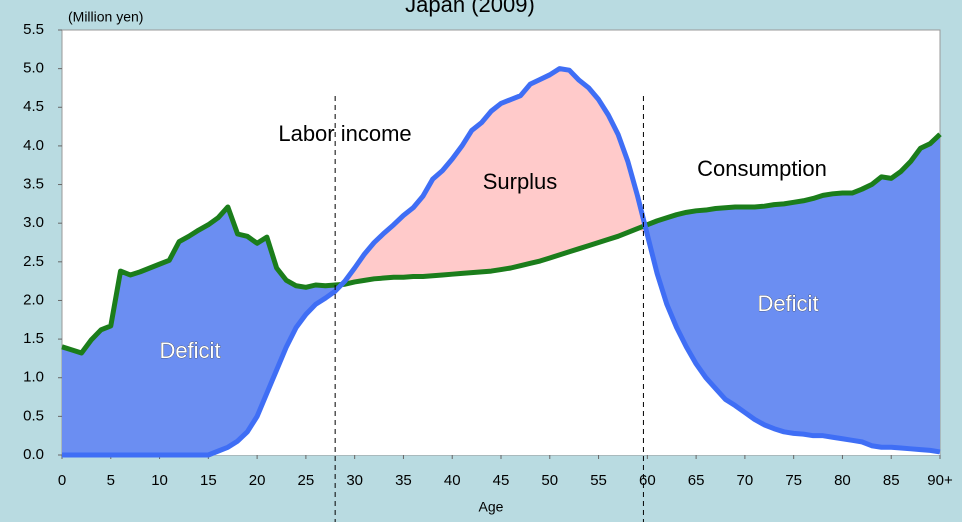 The image size is (962, 522). What do you see at coordinates (111, 480) in the screenshot?
I see `x-tick-label: 5` at bounding box center [111, 480].